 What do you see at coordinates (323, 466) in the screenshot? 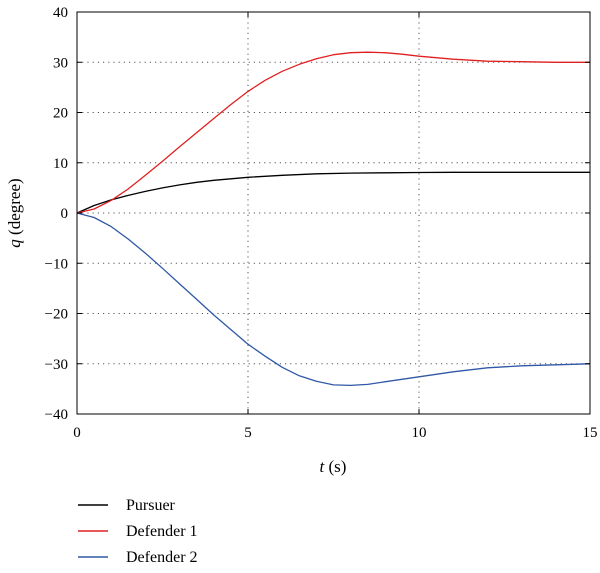
I see `x-axis-variable: t` at bounding box center [323, 466].